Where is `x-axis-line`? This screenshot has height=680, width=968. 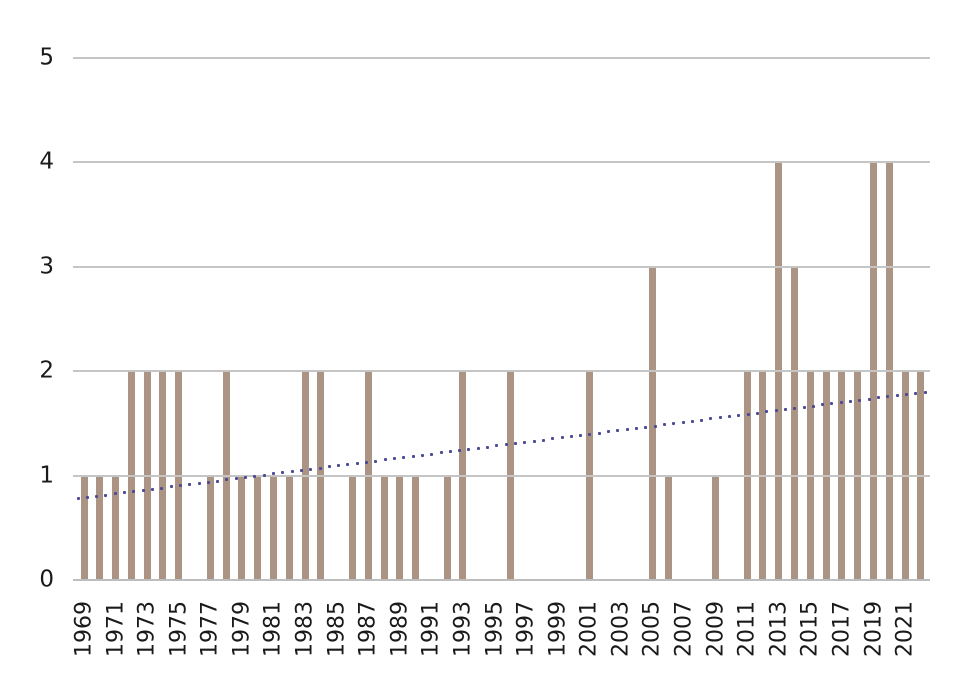 x-axis-line is located at coordinates (501, 580).